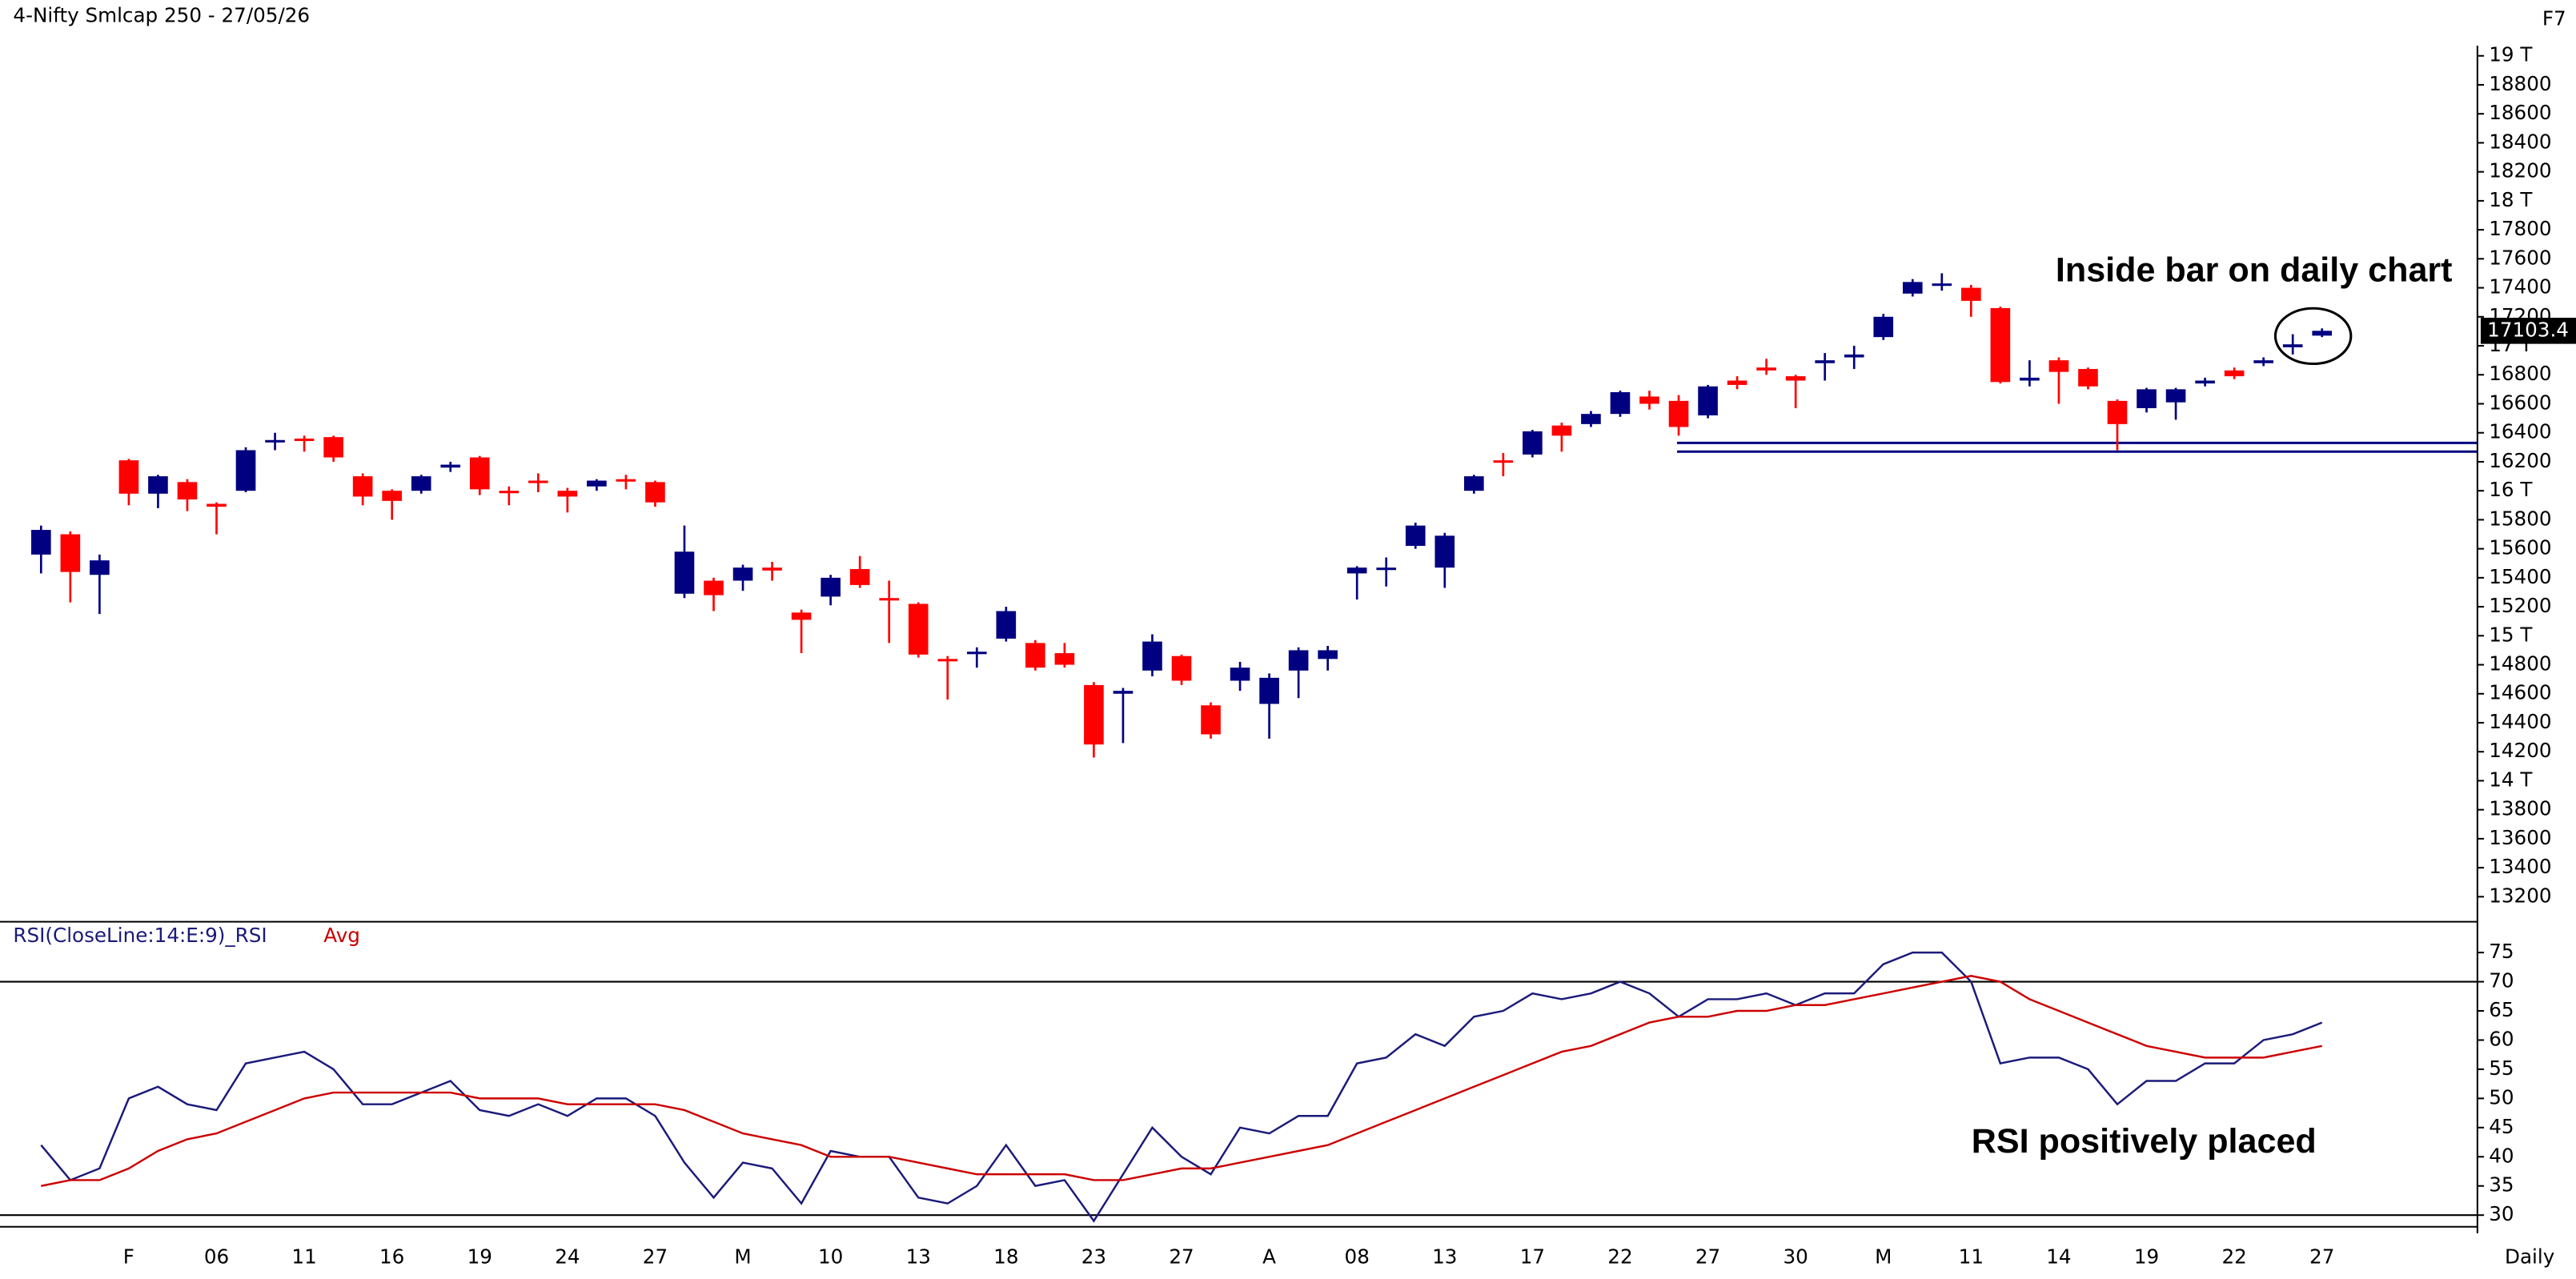 The image size is (2576, 1279). What do you see at coordinates (2520, 576) in the screenshot?
I see `y-tick-label: 15400` at bounding box center [2520, 576].